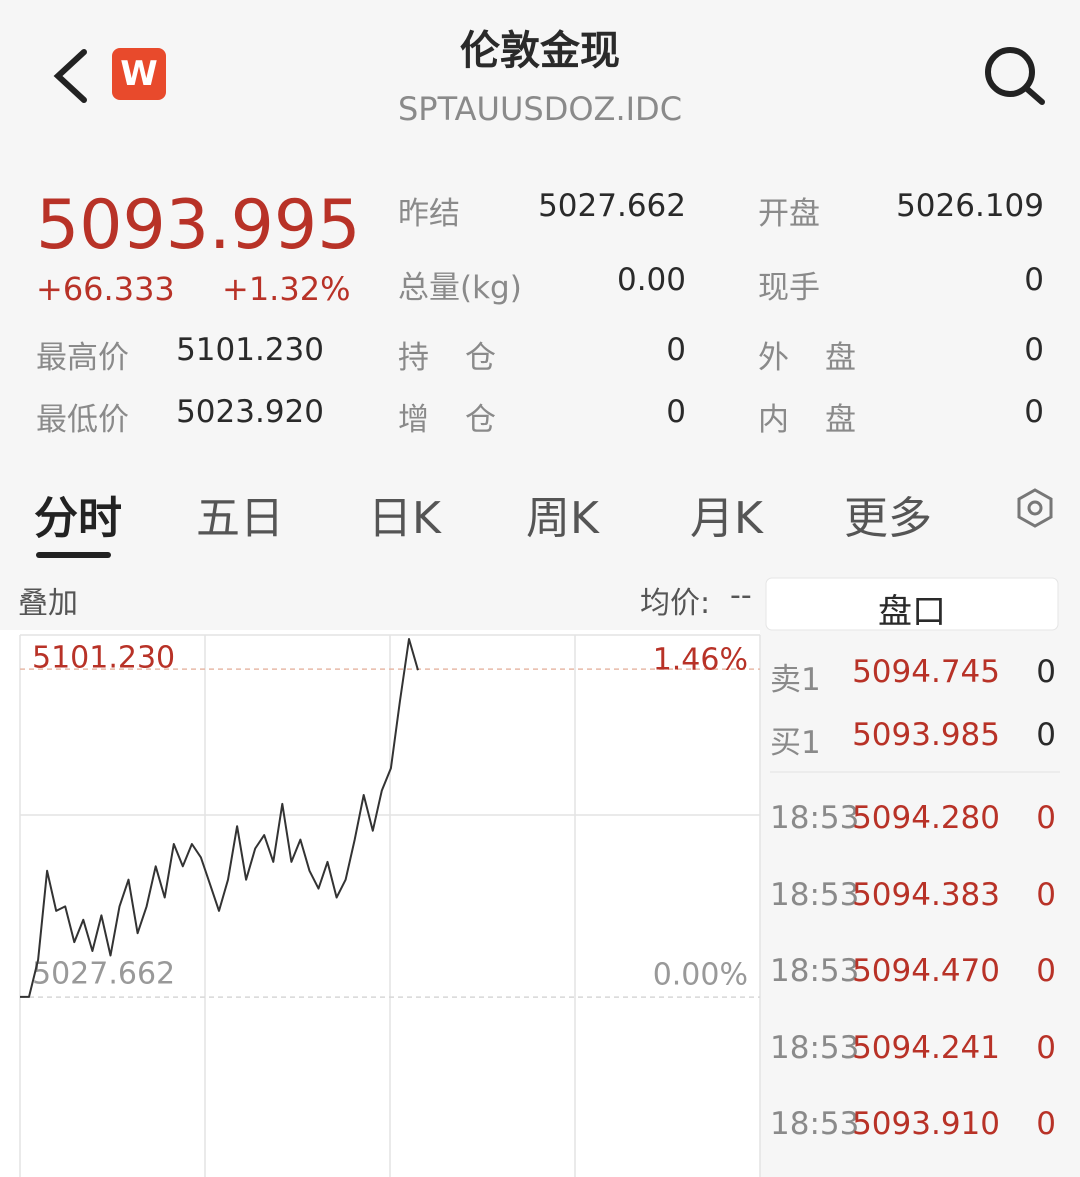 Image resolution: width=1080 pixels, height=1177 pixels. What do you see at coordinates (429, 214) in the screenshot?
I see `stat-label: 昨结` at bounding box center [429, 214].